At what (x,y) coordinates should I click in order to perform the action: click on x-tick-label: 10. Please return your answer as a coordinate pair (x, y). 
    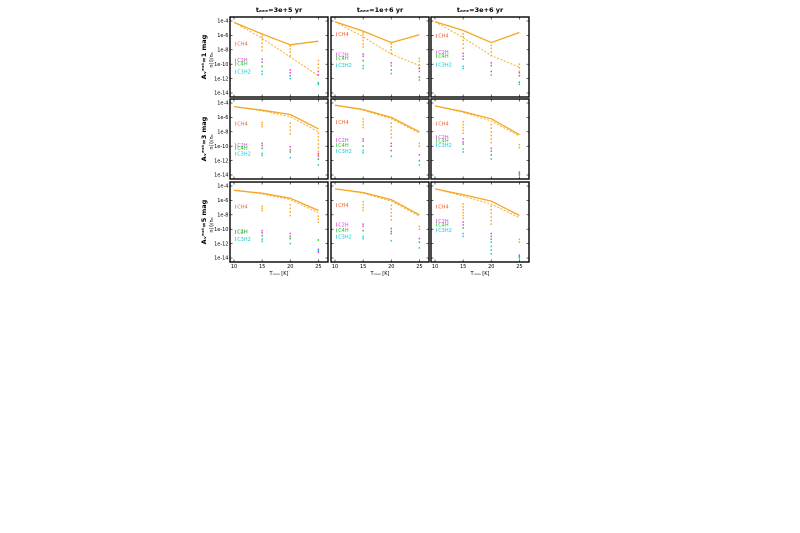
    Looking at the image, I should click on (435, 267).